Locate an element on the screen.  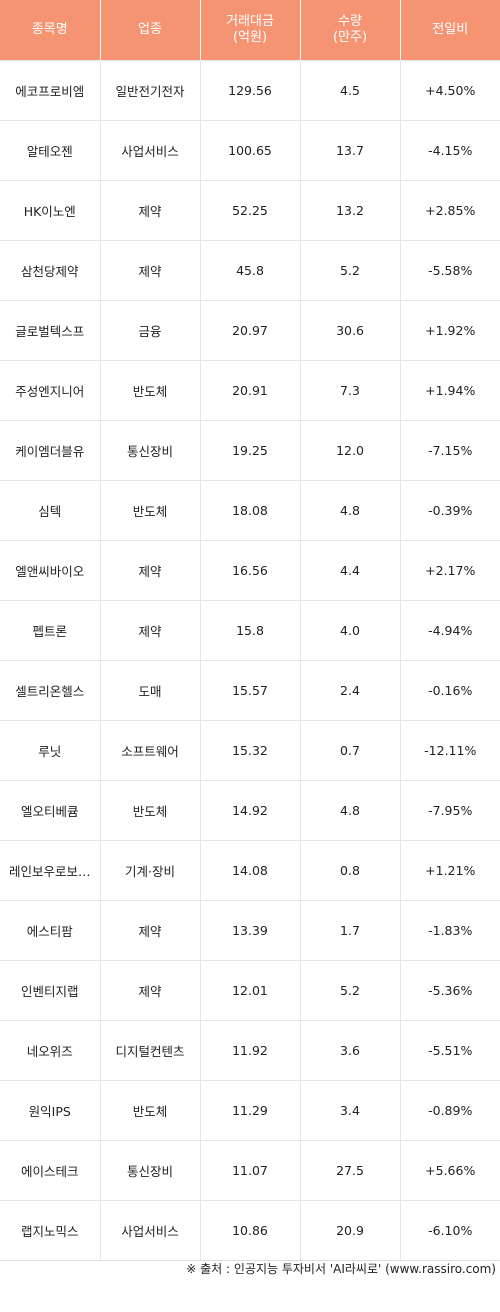
table-row: 에코프로비엠 일반전기전자 129.56 4.5 +4.50% is located at coordinates (250, 90).